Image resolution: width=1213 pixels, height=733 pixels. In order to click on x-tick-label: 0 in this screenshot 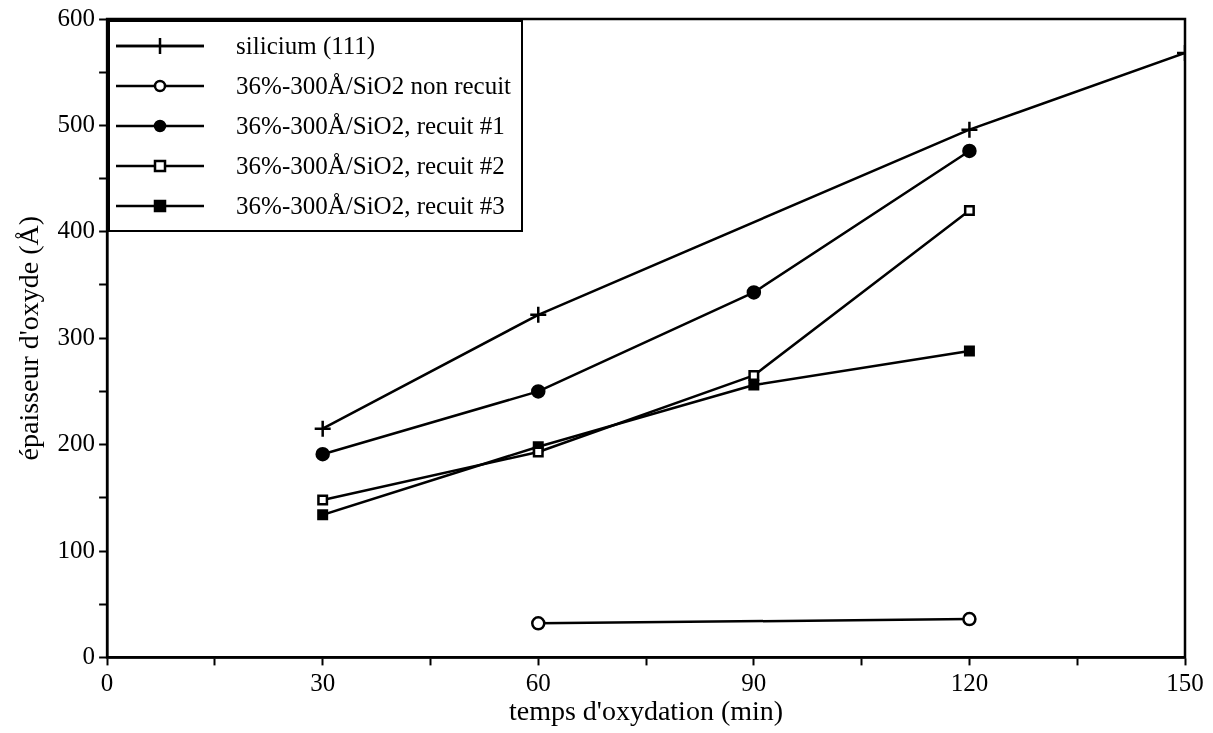, I will do `click(107, 682)`.